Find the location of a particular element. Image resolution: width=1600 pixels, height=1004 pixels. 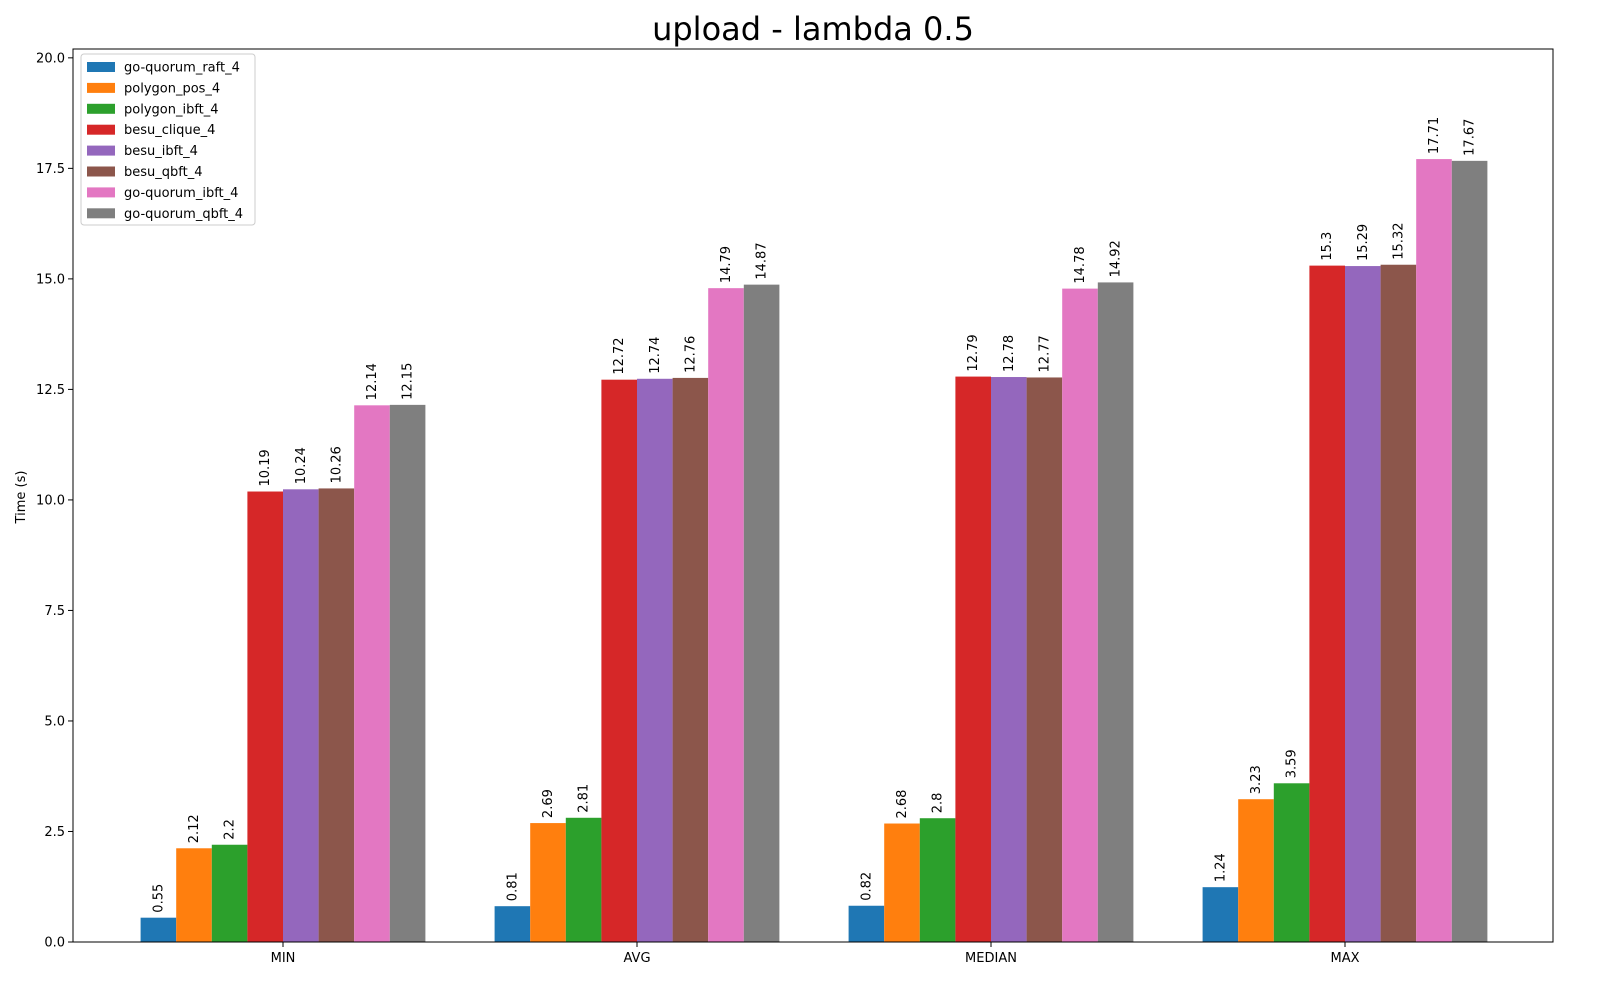

legend-entry-label: besu_qbft_4 is located at coordinates (163, 172).